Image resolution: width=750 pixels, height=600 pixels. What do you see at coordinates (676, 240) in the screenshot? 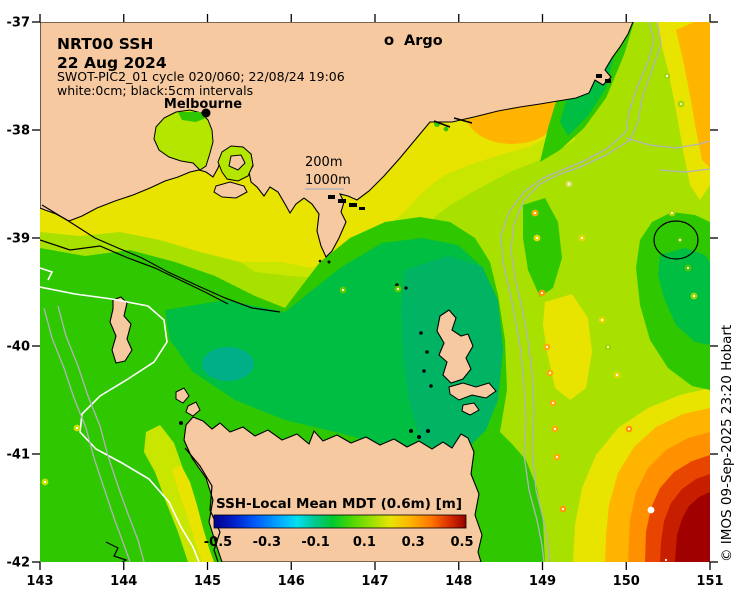
I see `ssh-contour-black-ring` at bounding box center [676, 240].